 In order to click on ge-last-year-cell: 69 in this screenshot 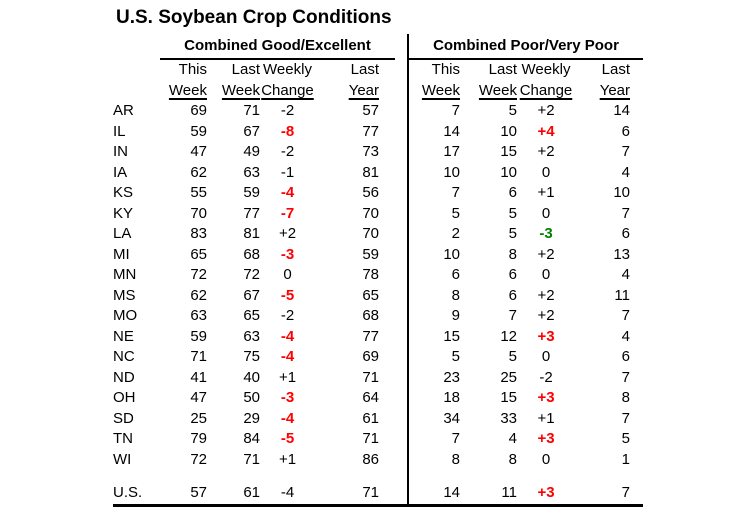, I will do `click(362, 357)`.